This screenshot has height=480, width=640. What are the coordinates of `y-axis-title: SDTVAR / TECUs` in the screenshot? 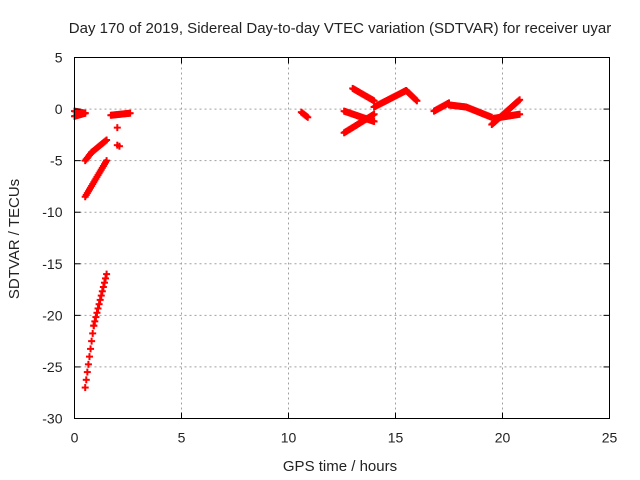 It's located at (14, 239).